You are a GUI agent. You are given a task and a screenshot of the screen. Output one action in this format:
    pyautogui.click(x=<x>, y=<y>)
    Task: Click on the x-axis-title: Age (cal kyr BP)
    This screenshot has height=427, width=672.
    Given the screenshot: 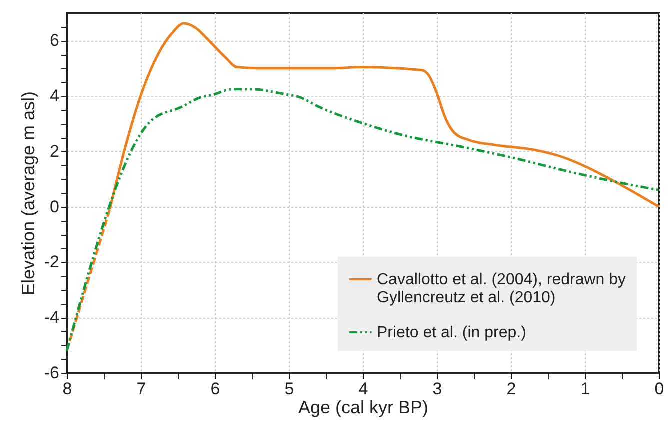 What is the action you would take?
    pyautogui.click(x=363, y=408)
    